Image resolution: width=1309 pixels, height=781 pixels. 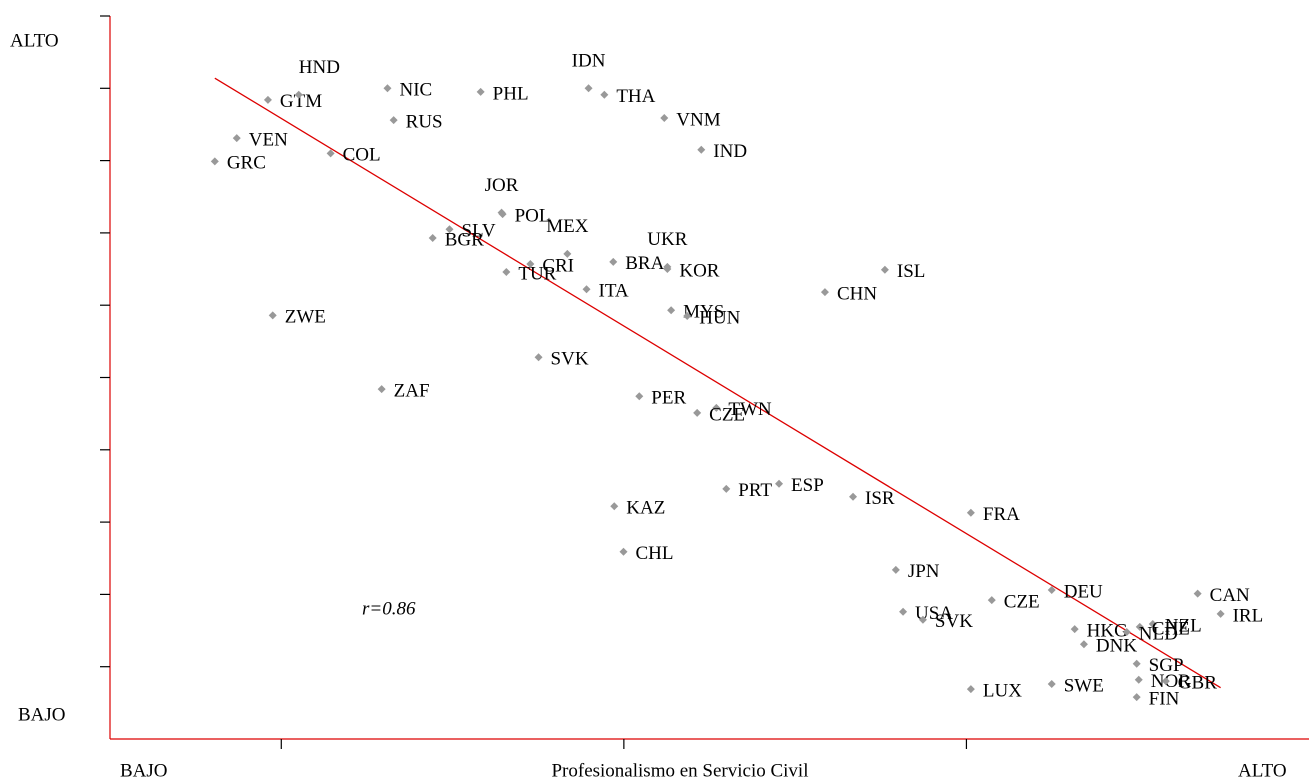 I want to click on point-label: NLD, so click(x=1158, y=633).